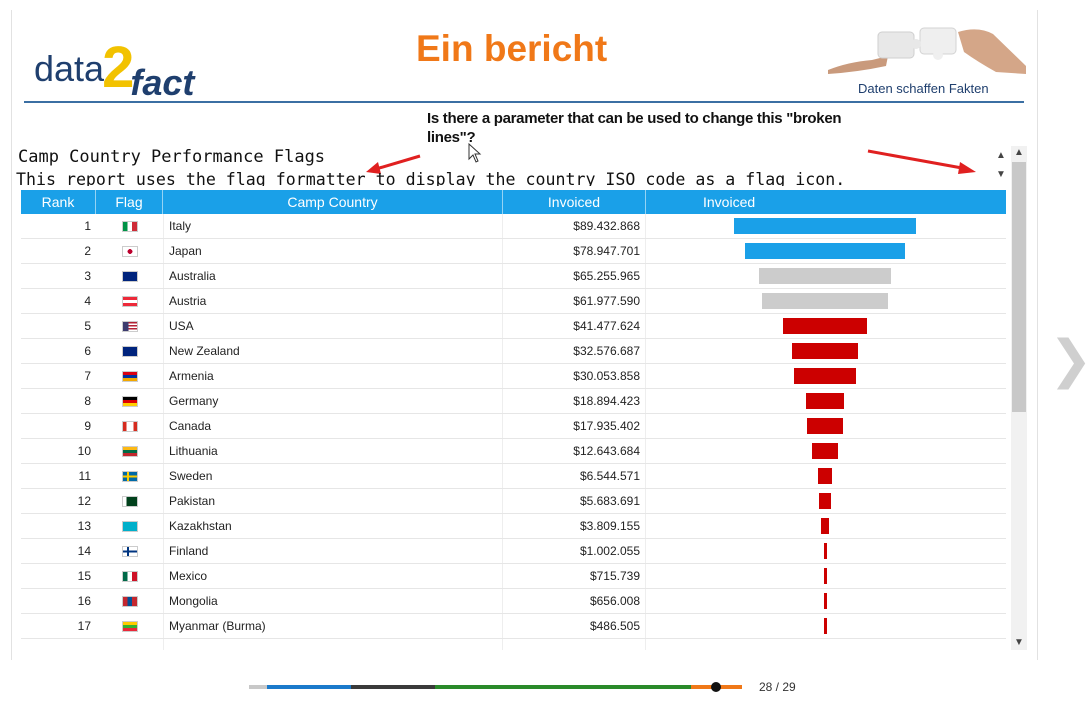  I want to click on invoiced-cell: $41.477.624, so click(574, 326).